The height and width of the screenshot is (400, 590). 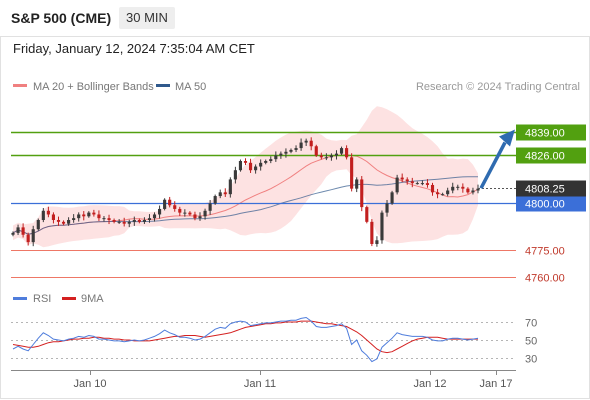 I want to click on rsi-tick-label: 30, so click(x=531, y=360).